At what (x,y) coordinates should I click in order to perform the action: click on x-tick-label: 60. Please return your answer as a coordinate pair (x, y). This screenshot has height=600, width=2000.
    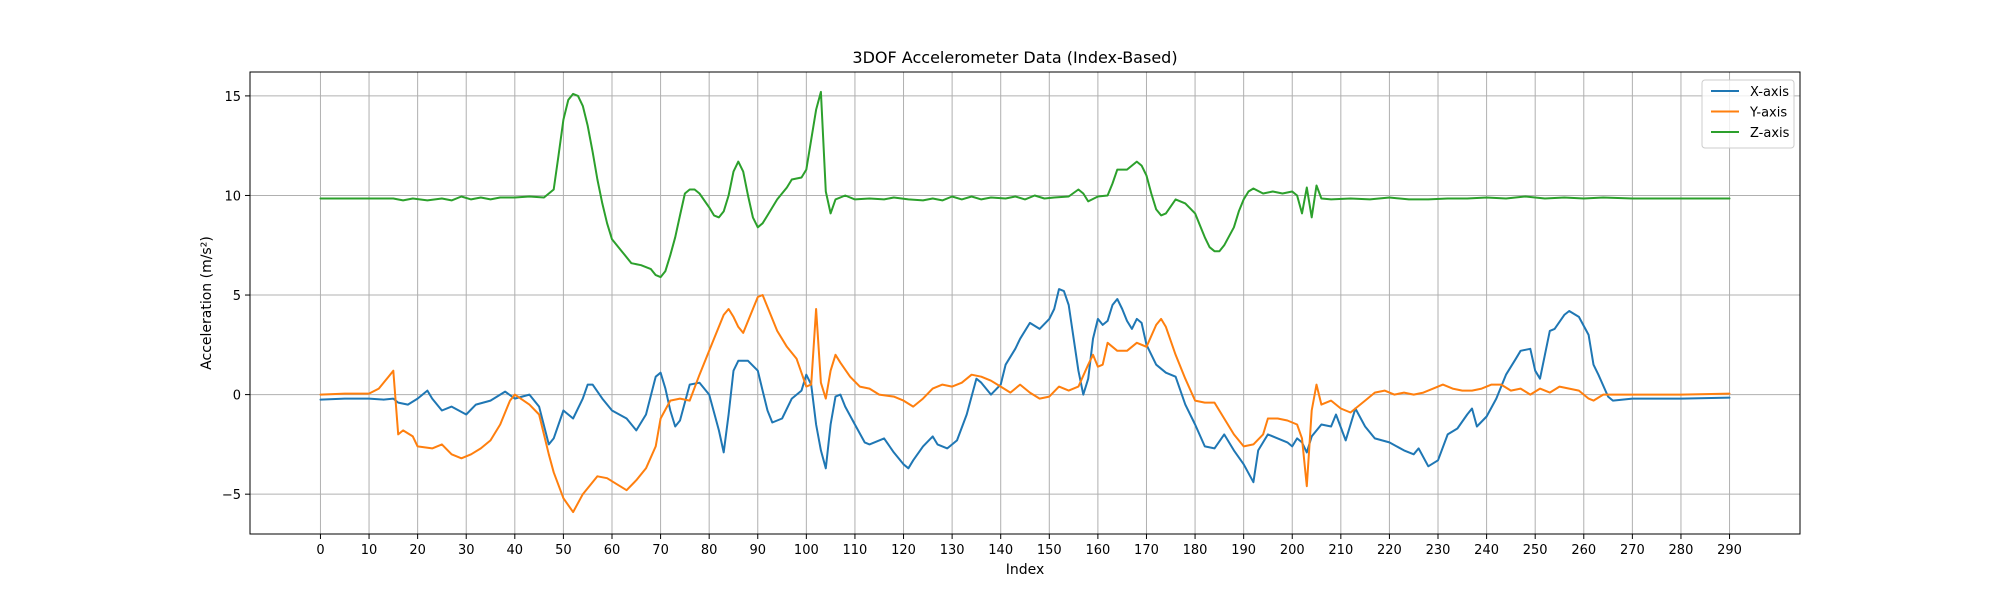
    Looking at the image, I should click on (612, 550).